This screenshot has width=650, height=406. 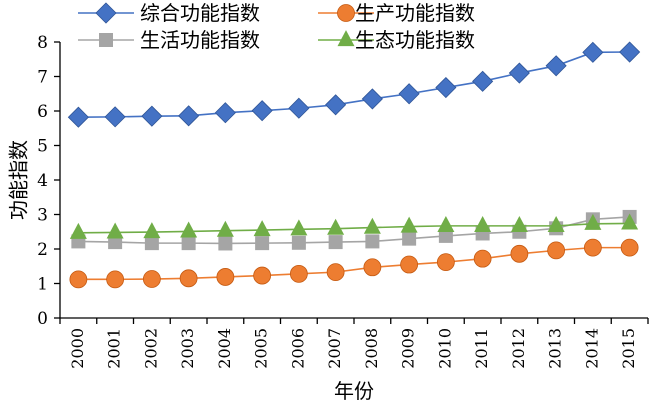 What do you see at coordinates (408, 348) in the screenshot?
I see `x-tick-label: 2009` at bounding box center [408, 348].